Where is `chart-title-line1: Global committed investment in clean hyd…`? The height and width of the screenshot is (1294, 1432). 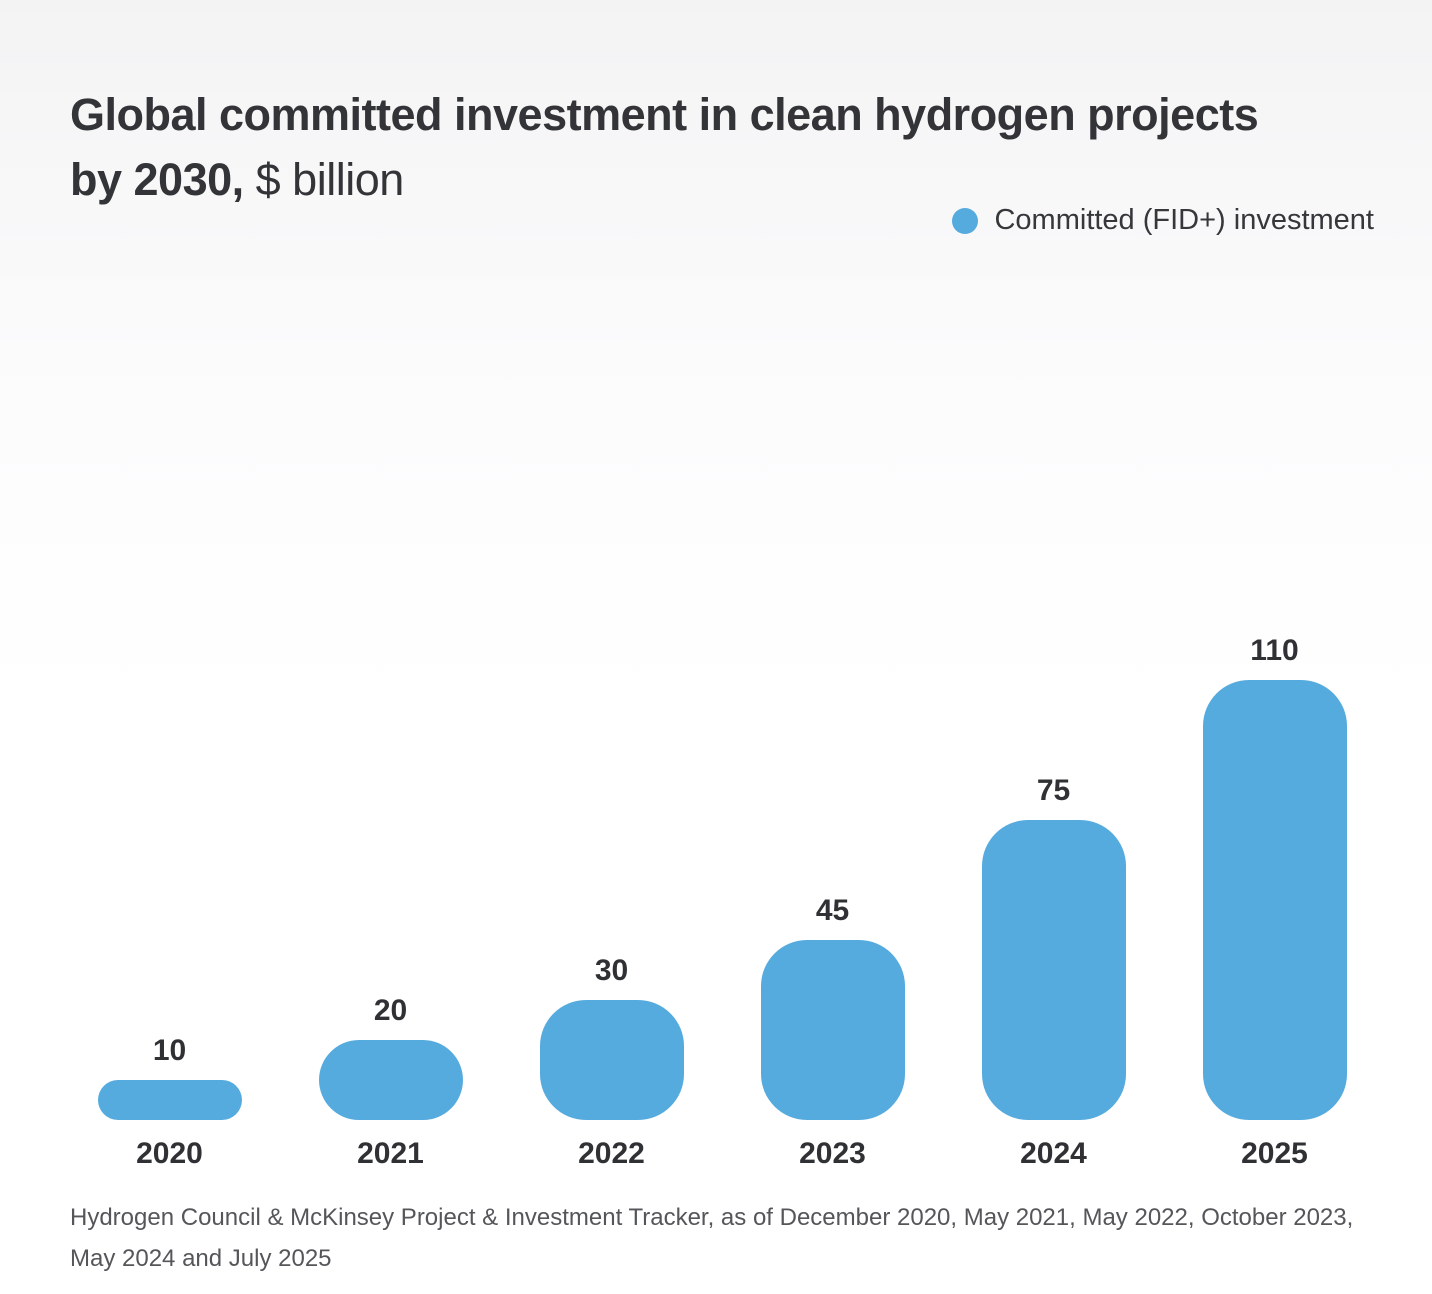 chart-title-line1: Global committed investment in clean hyd… is located at coordinates (664, 115).